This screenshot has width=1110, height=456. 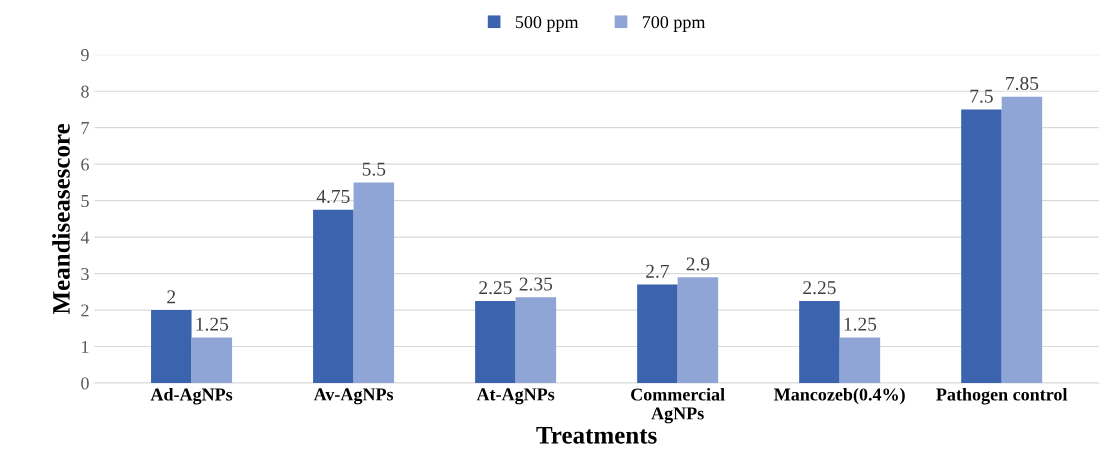 What do you see at coordinates (657, 271) in the screenshot?
I see `data-label: 2.7` at bounding box center [657, 271].